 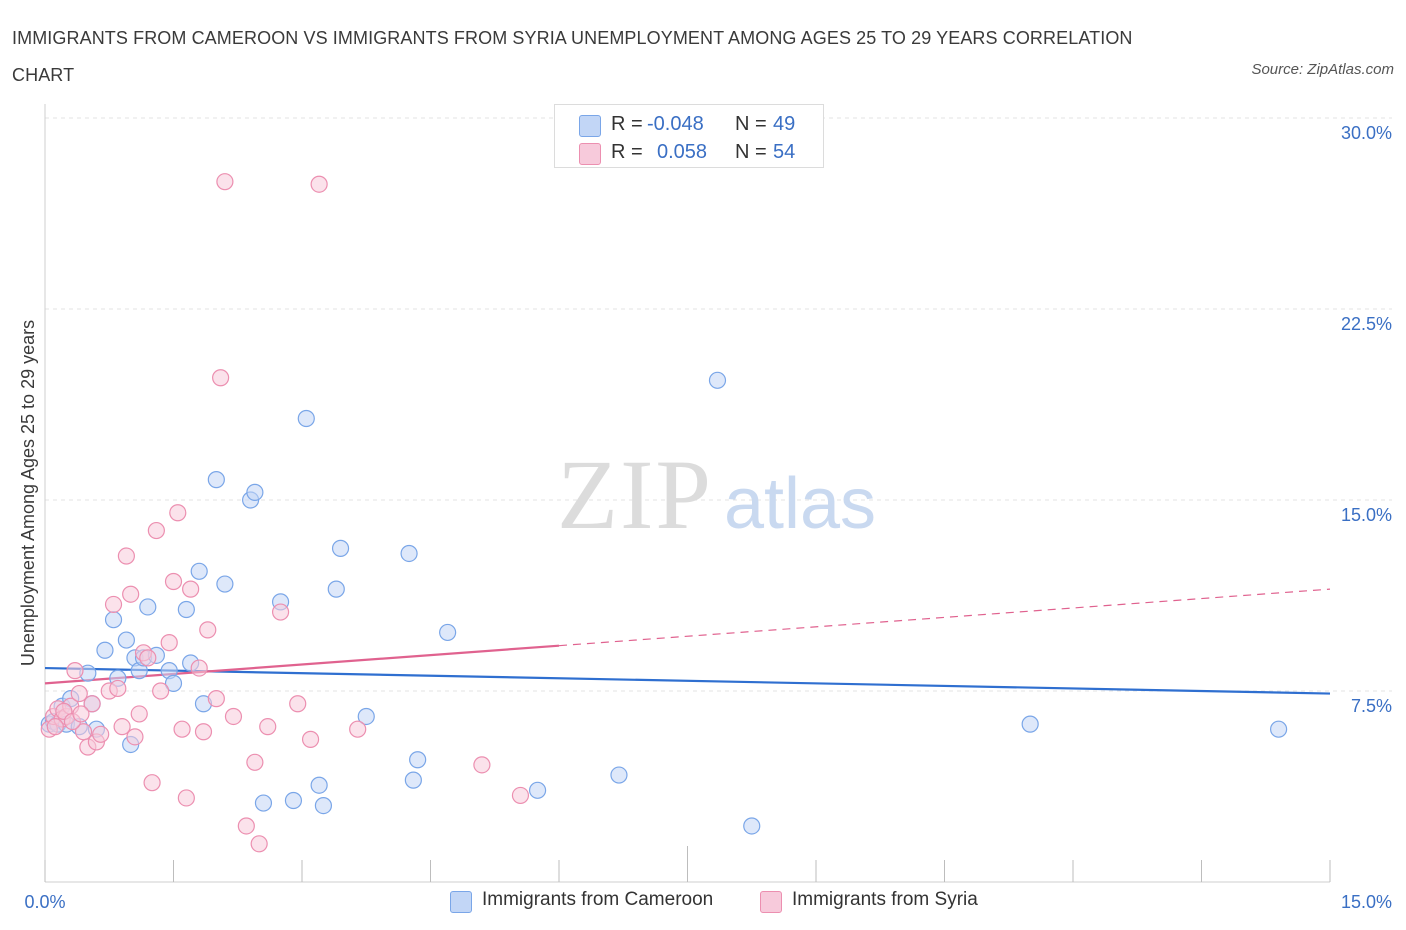 What do you see at coordinates (687, 680) in the screenshot?
I see `trend-line-cameroon` at bounding box center [687, 680].